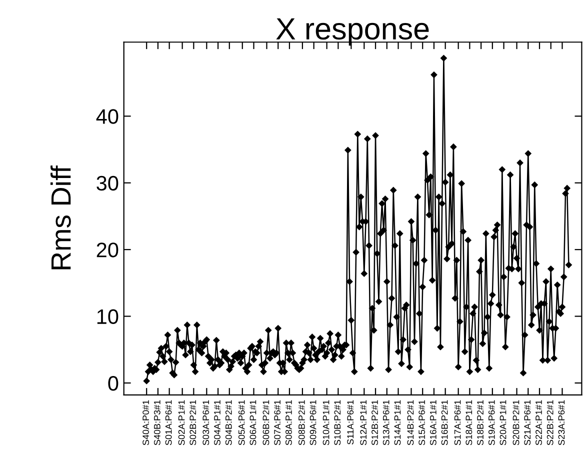  What do you see at coordinates (168, 423) in the screenshot?
I see `x-tick-label: S01A:P6#1` at bounding box center [168, 423].